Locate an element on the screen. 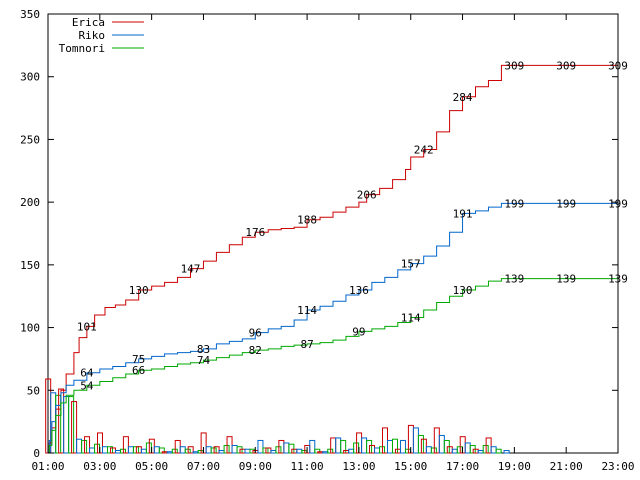  data-label-erica: 130 is located at coordinates (139, 290).